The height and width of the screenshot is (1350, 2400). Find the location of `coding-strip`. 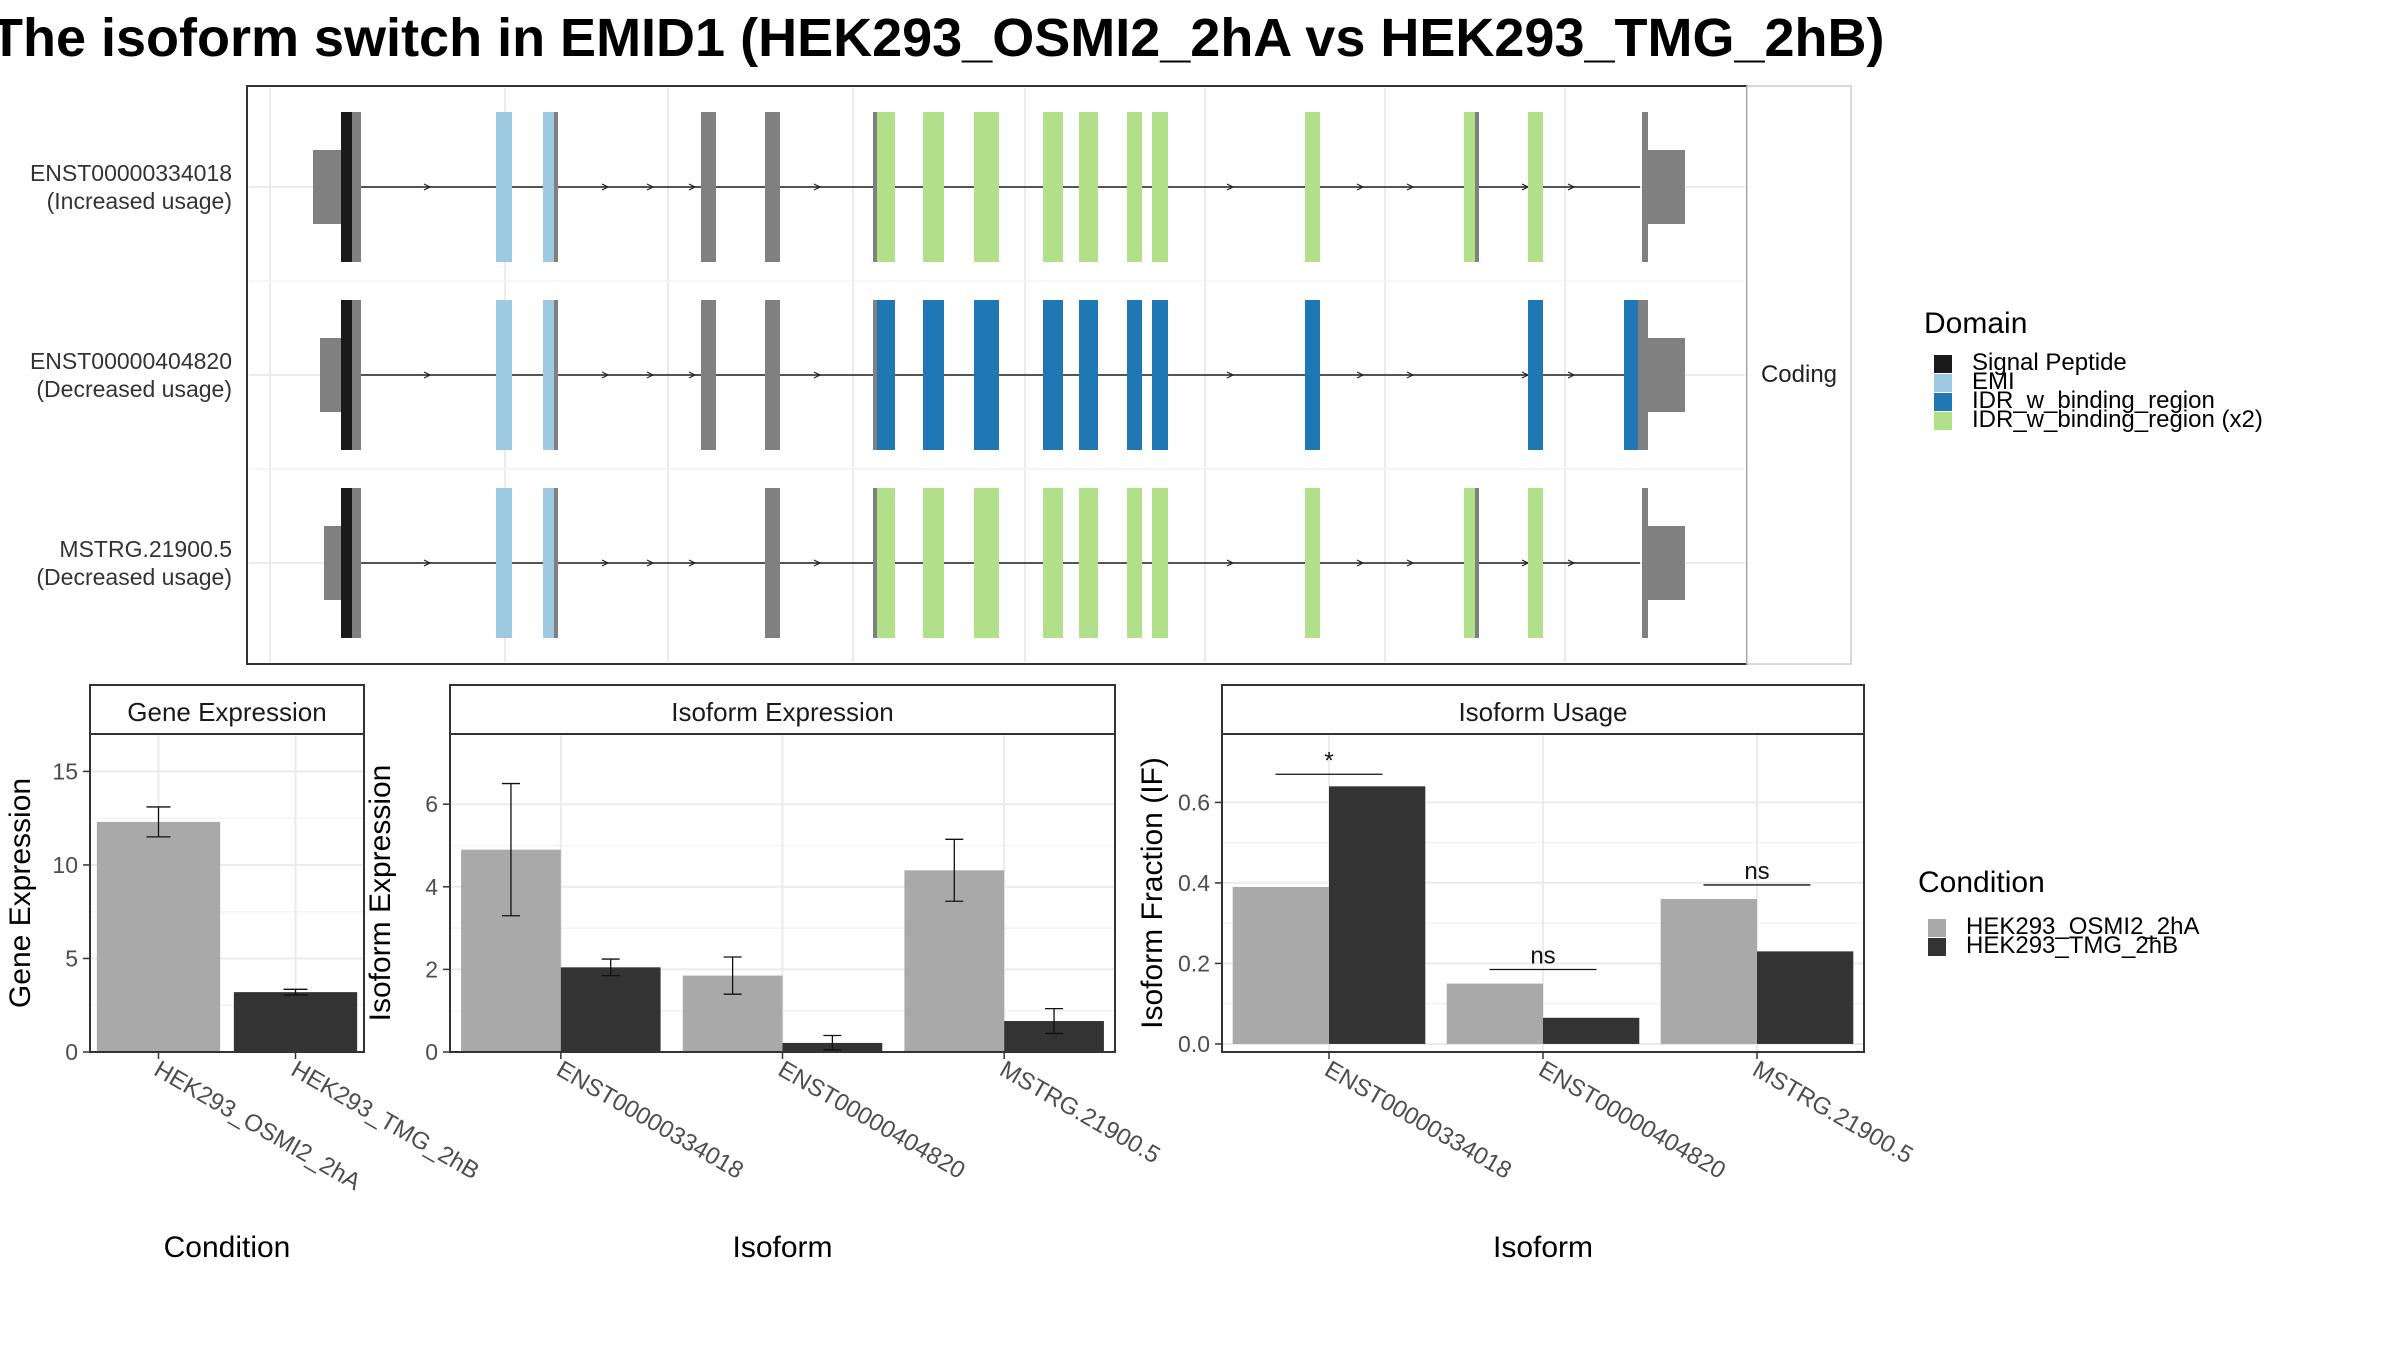

coding-strip is located at coordinates (1799, 375).